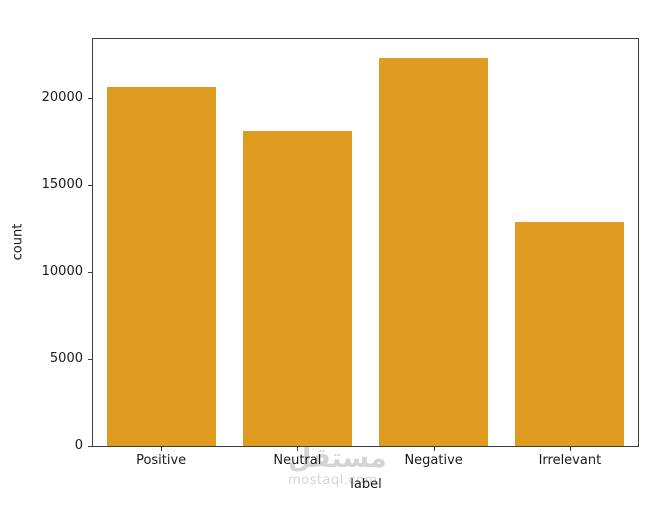  Describe the element at coordinates (434, 449) in the screenshot. I see `x-tick-negative` at that location.